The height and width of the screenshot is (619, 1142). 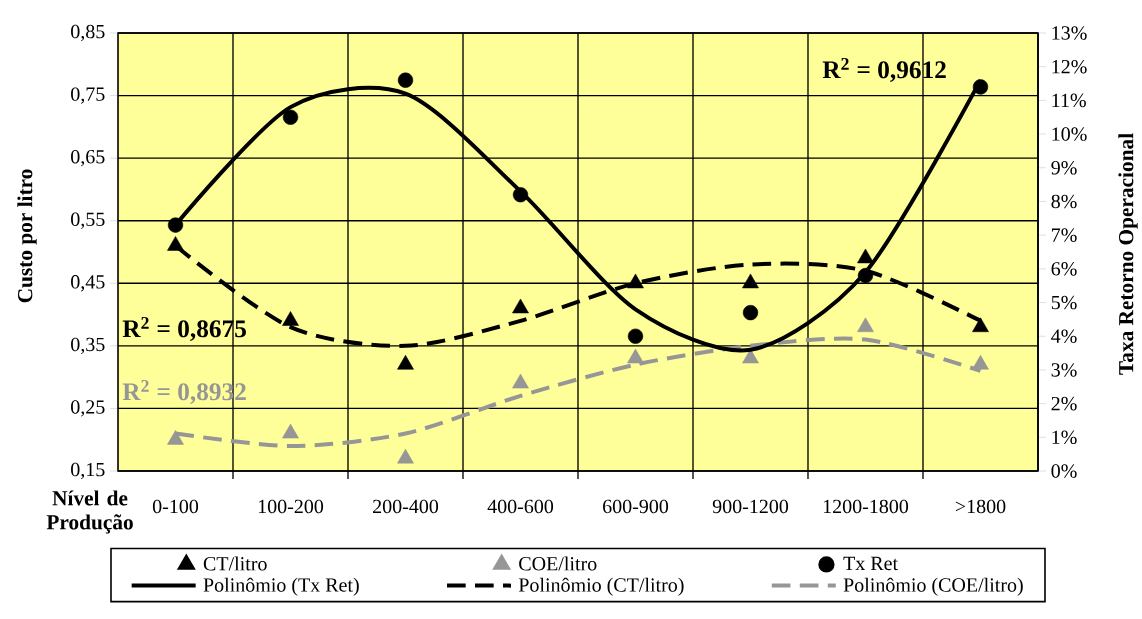 What do you see at coordinates (1064, 336) in the screenshot?
I see `y2-tick-label: 4%` at bounding box center [1064, 336].